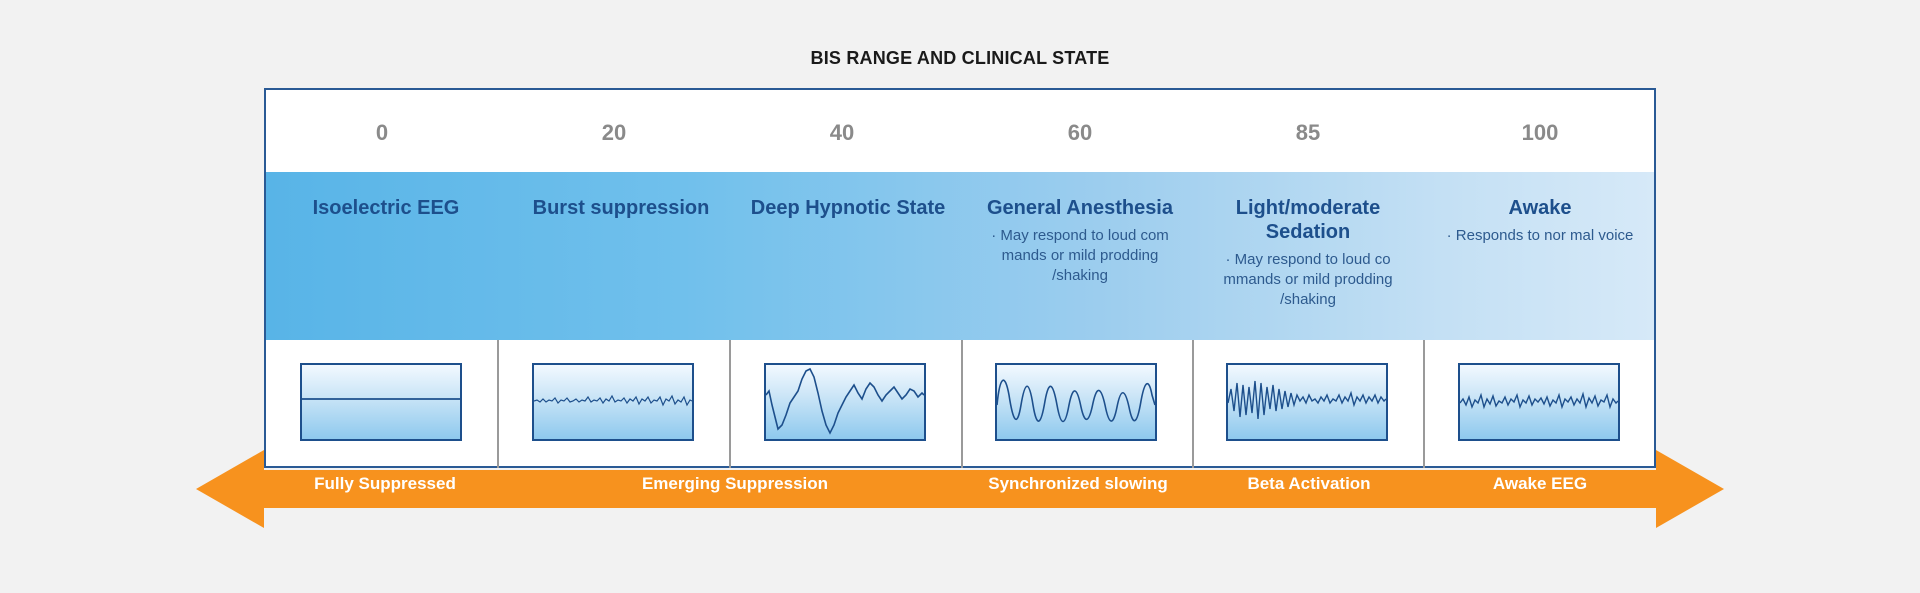 This screenshot has width=1920, height=593. I want to click on diagram-title: BIS RANGE AND CLINICAL STATE, so click(960, 58).